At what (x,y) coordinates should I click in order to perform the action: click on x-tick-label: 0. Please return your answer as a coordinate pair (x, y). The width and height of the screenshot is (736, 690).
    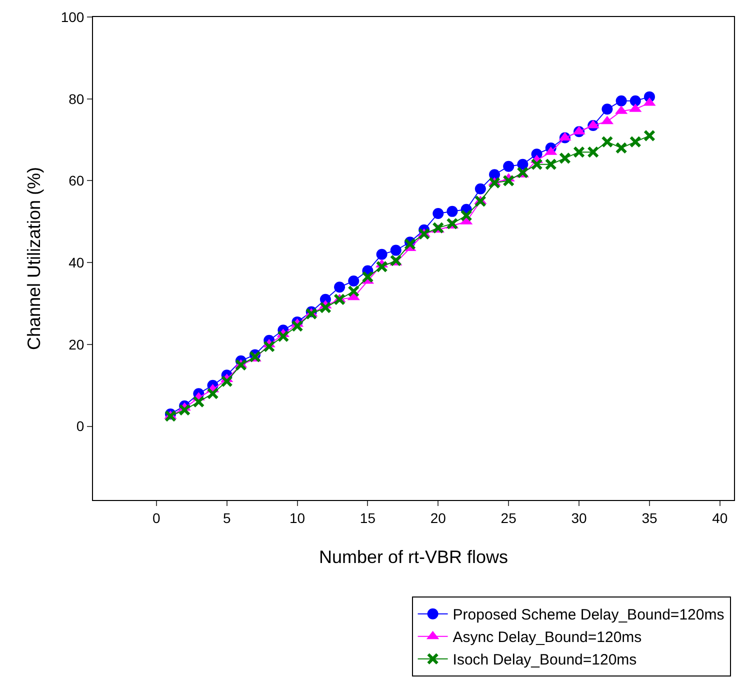
    Looking at the image, I should click on (156, 518).